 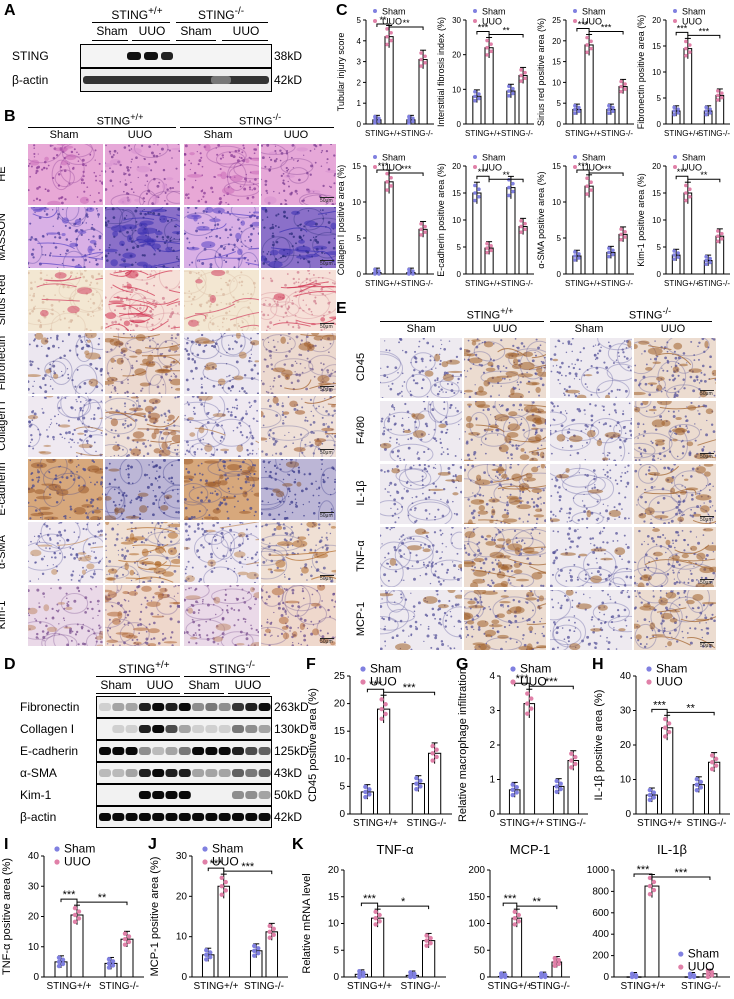 What do you see at coordinates (456, 55) in the screenshot?
I see `y-tick-label: 20` at bounding box center [456, 55].